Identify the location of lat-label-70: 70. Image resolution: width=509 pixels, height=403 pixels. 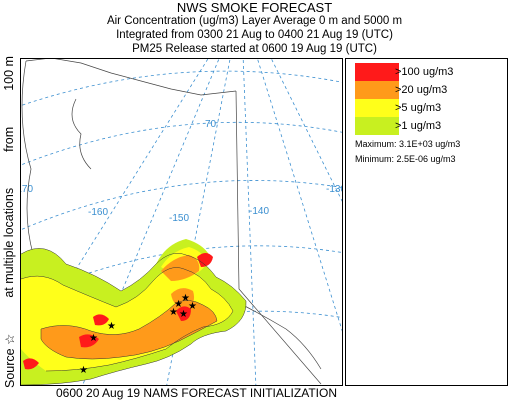
(211, 124).